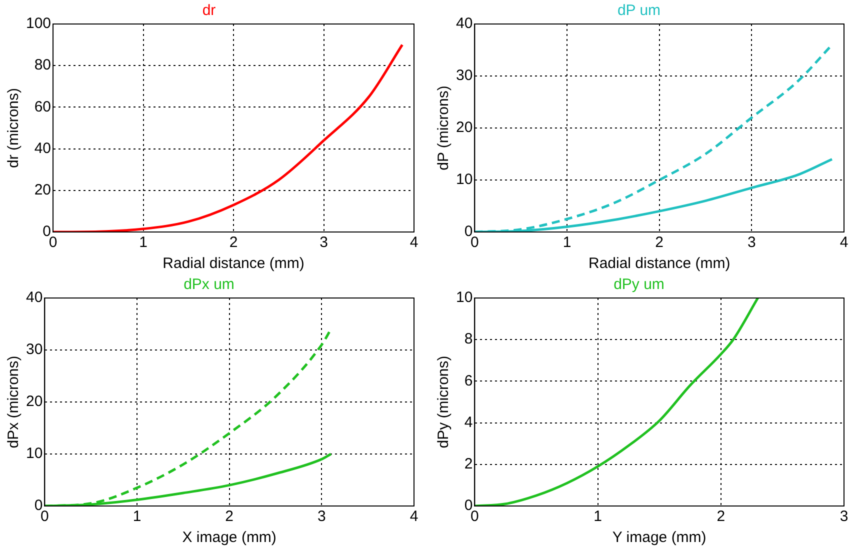  What do you see at coordinates (13, 402) in the screenshot?
I see `y-axis-title: dPx (microns)` at bounding box center [13, 402].